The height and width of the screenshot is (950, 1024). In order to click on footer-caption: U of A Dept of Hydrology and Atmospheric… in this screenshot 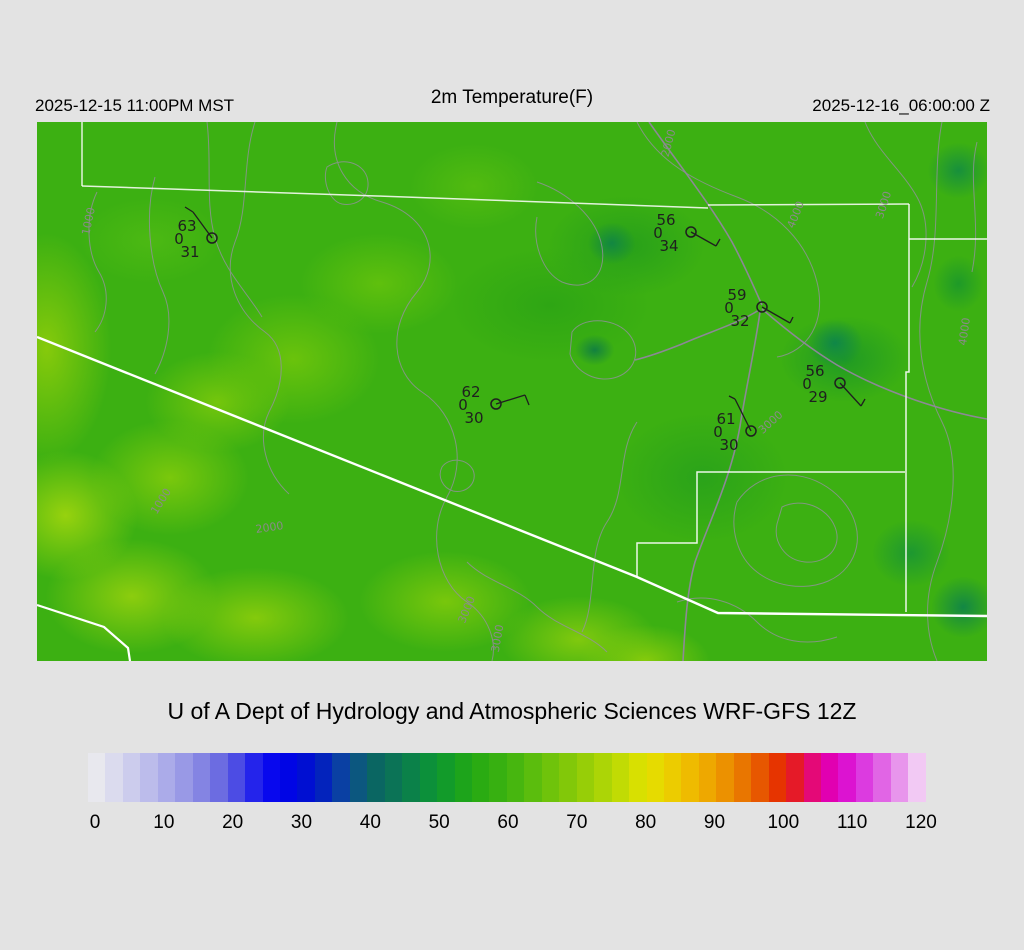, I will do `click(512, 711)`.